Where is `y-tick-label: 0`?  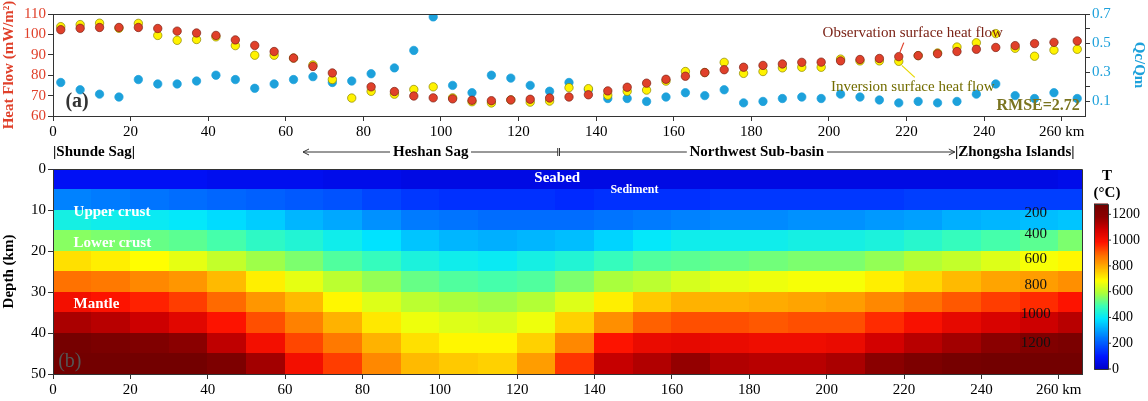
y-tick-label: 0 is located at coordinates (42, 167).